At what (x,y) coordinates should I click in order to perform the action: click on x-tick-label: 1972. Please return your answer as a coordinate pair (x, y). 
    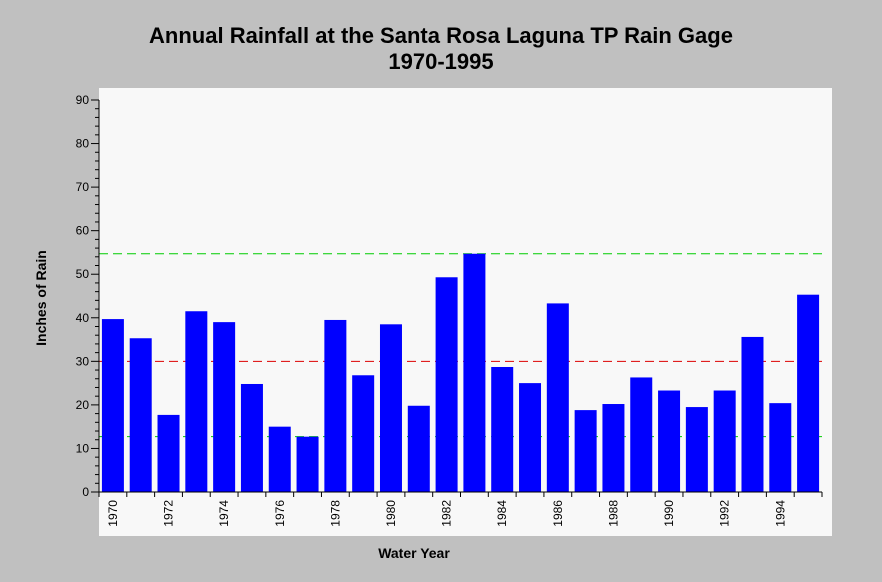
    Looking at the image, I should click on (169, 513).